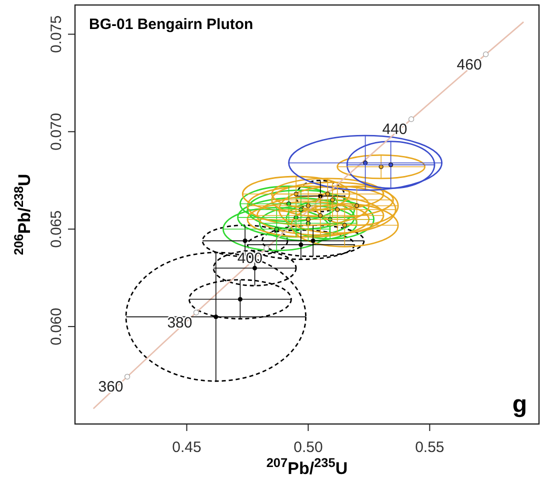  What do you see at coordinates (307, 466) in the screenshot?
I see `x-axis-title: $^{207}$Pb/$^{235}$U` at bounding box center [307, 466].